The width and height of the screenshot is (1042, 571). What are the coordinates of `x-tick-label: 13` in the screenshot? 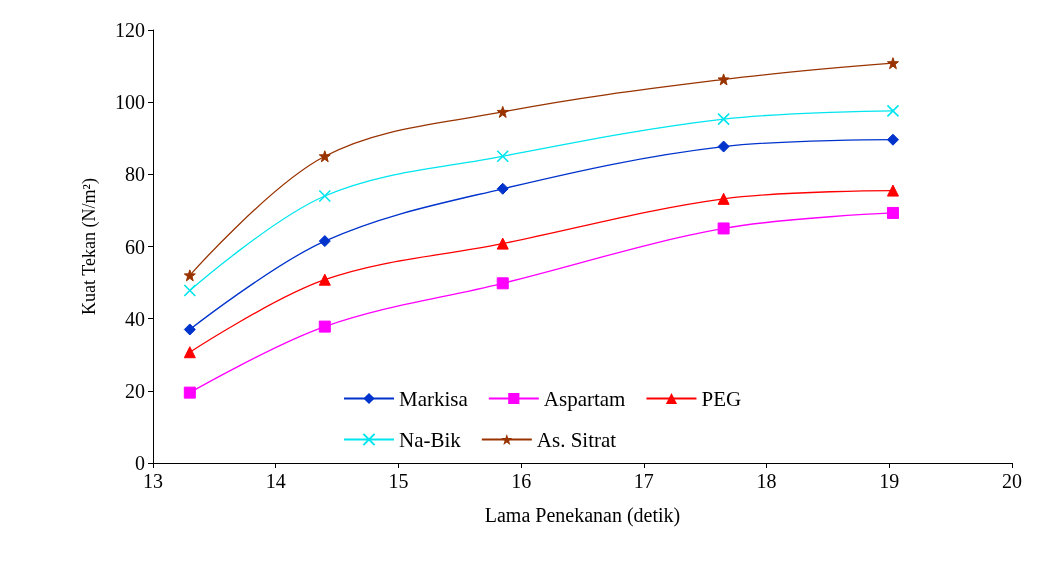 It's located at (153, 481).